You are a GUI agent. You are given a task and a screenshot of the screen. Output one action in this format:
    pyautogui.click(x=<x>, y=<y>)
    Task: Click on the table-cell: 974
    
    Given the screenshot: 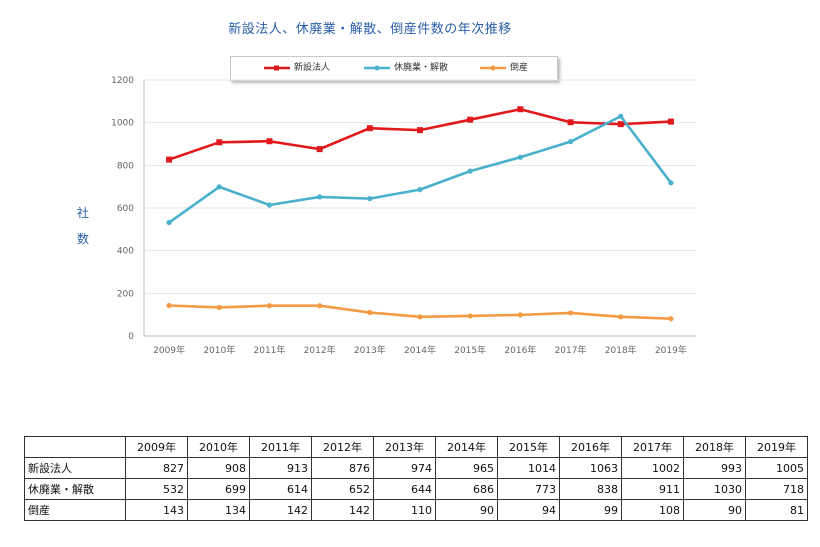 What is the action you would take?
    pyautogui.click(x=404, y=468)
    